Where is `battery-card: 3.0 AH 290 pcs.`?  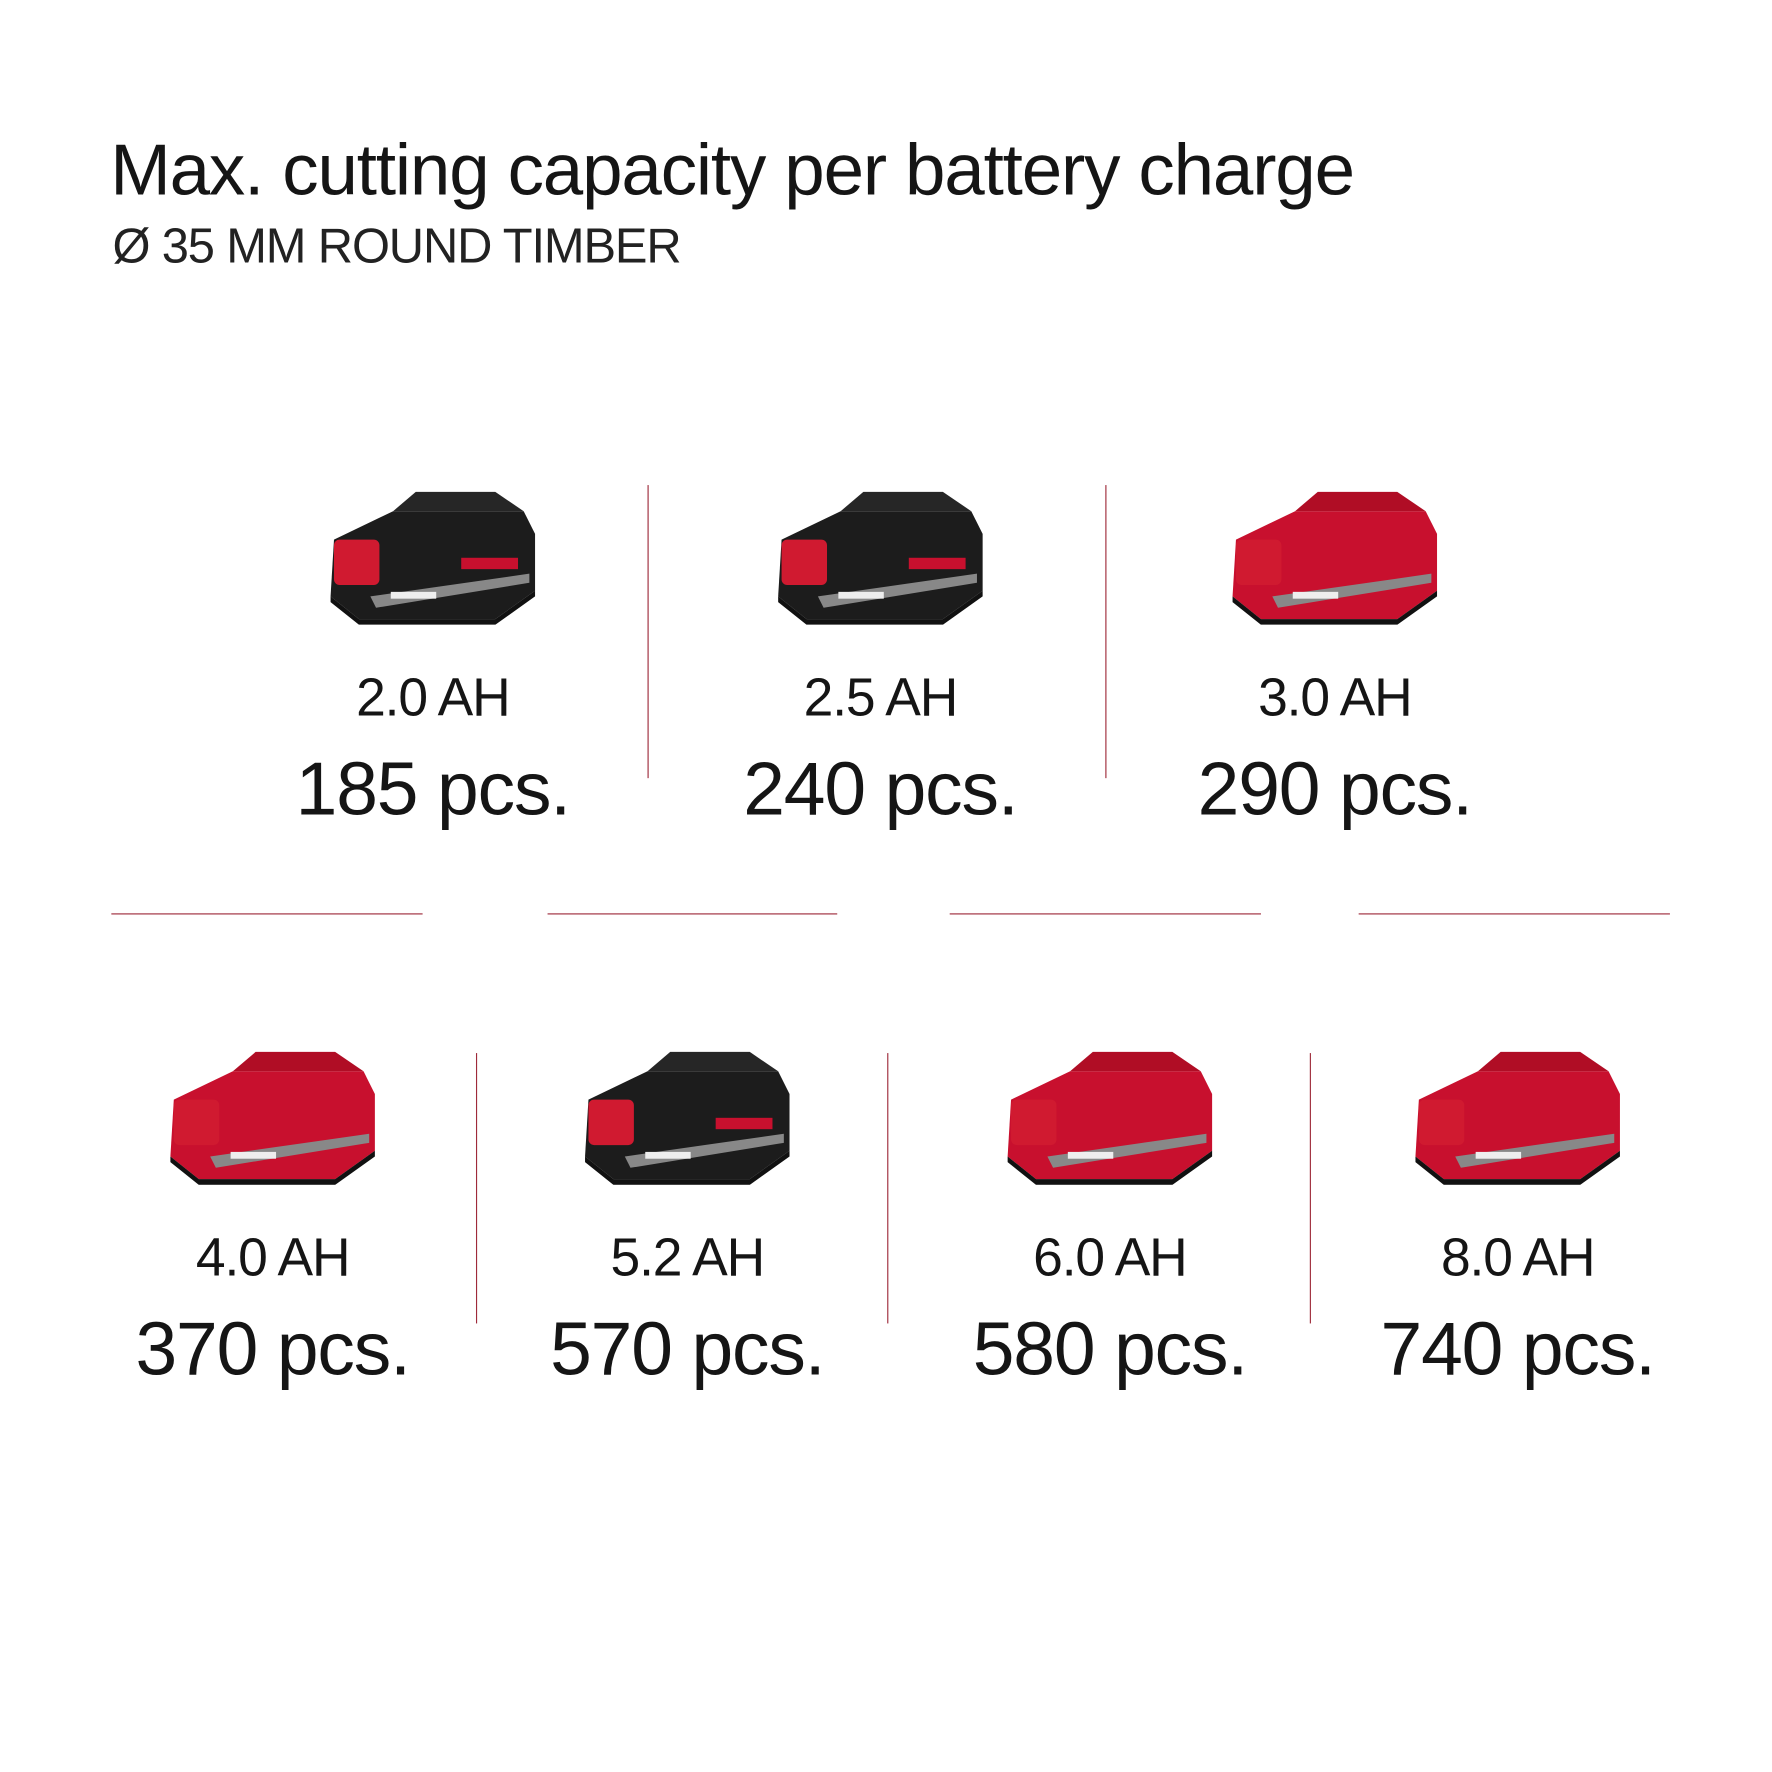
battery-card: 3.0 AH 290 pcs. is located at coordinates (1334, 654).